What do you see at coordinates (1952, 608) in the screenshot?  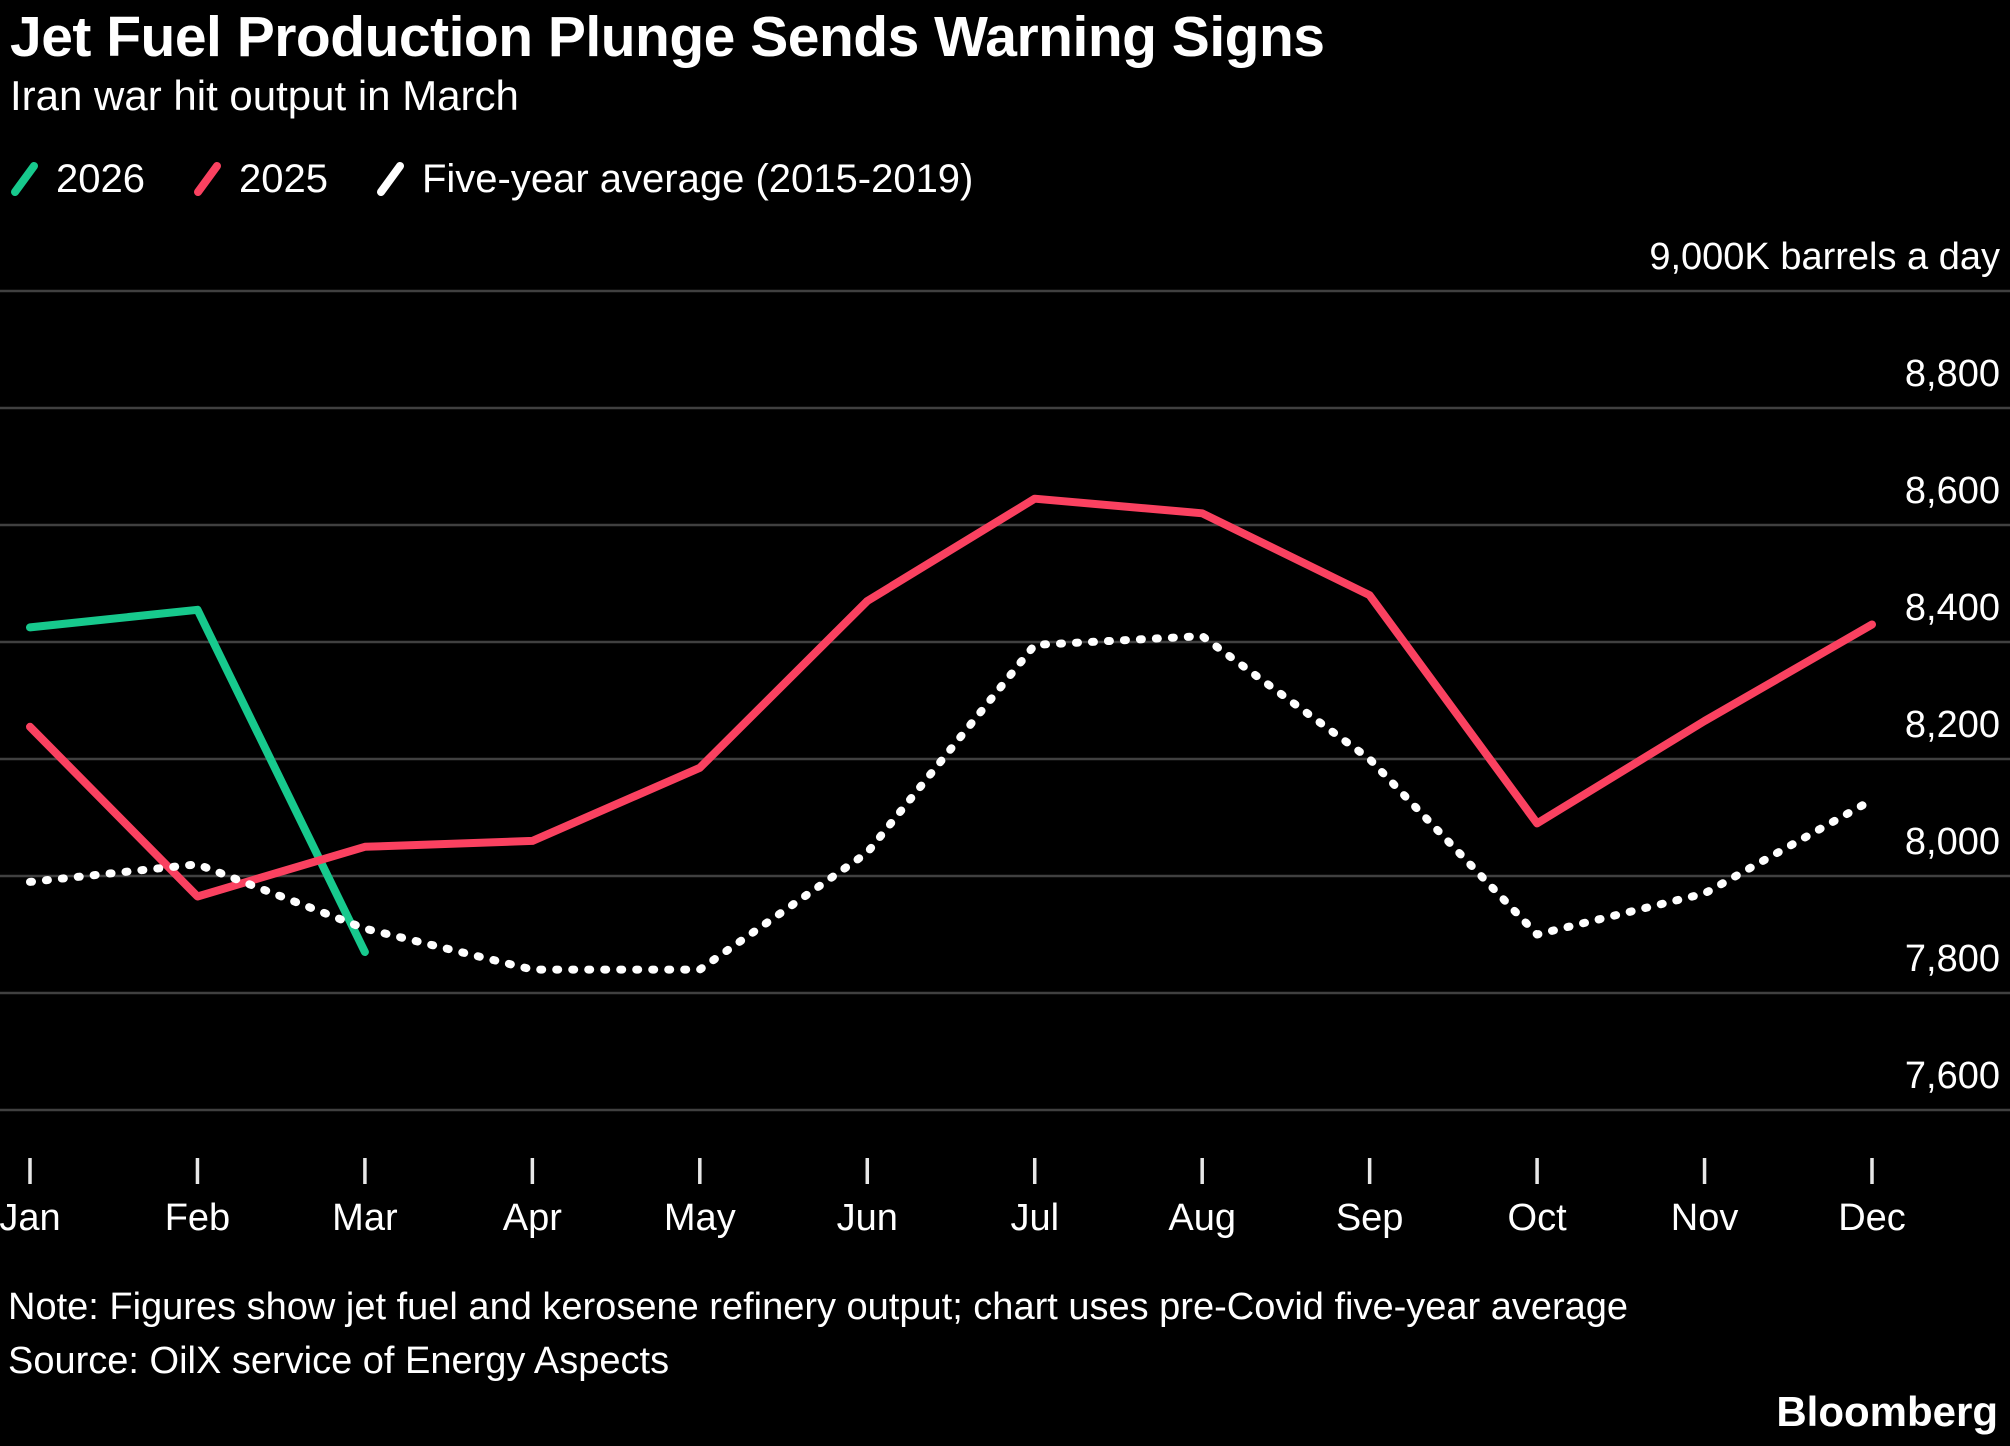 I see `y-axis-label: 8,400` at bounding box center [1952, 608].